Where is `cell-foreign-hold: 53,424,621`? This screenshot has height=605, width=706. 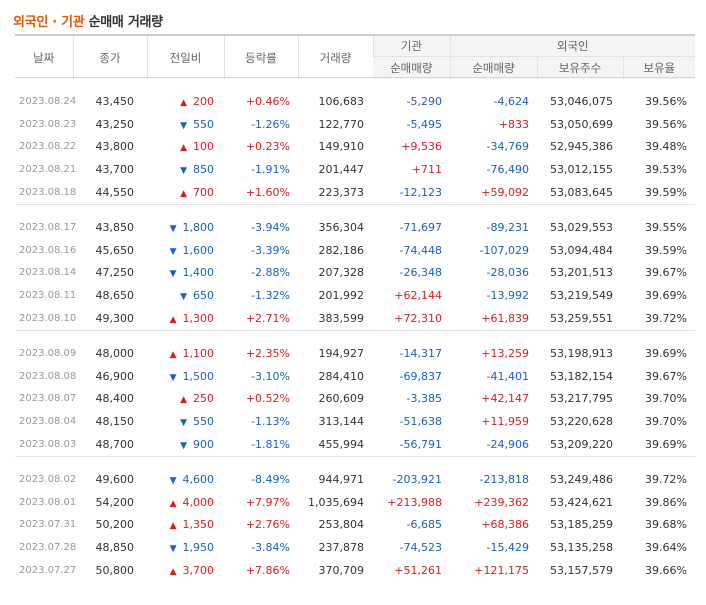 cell-foreign-hold: 53,424,621 is located at coordinates (581, 502).